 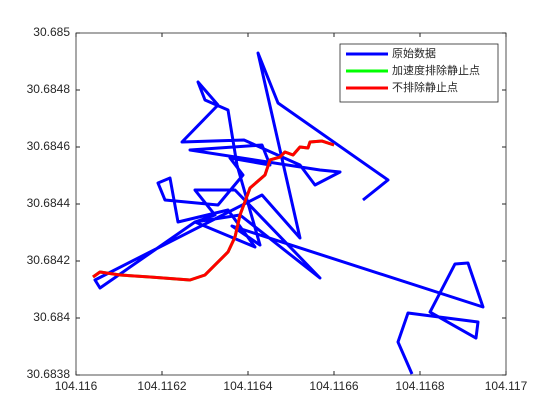 What do you see at coordinates (51, 32) in the screenshot?
I see `y-tick-label: 30.685` at bounding box center [51, 32].